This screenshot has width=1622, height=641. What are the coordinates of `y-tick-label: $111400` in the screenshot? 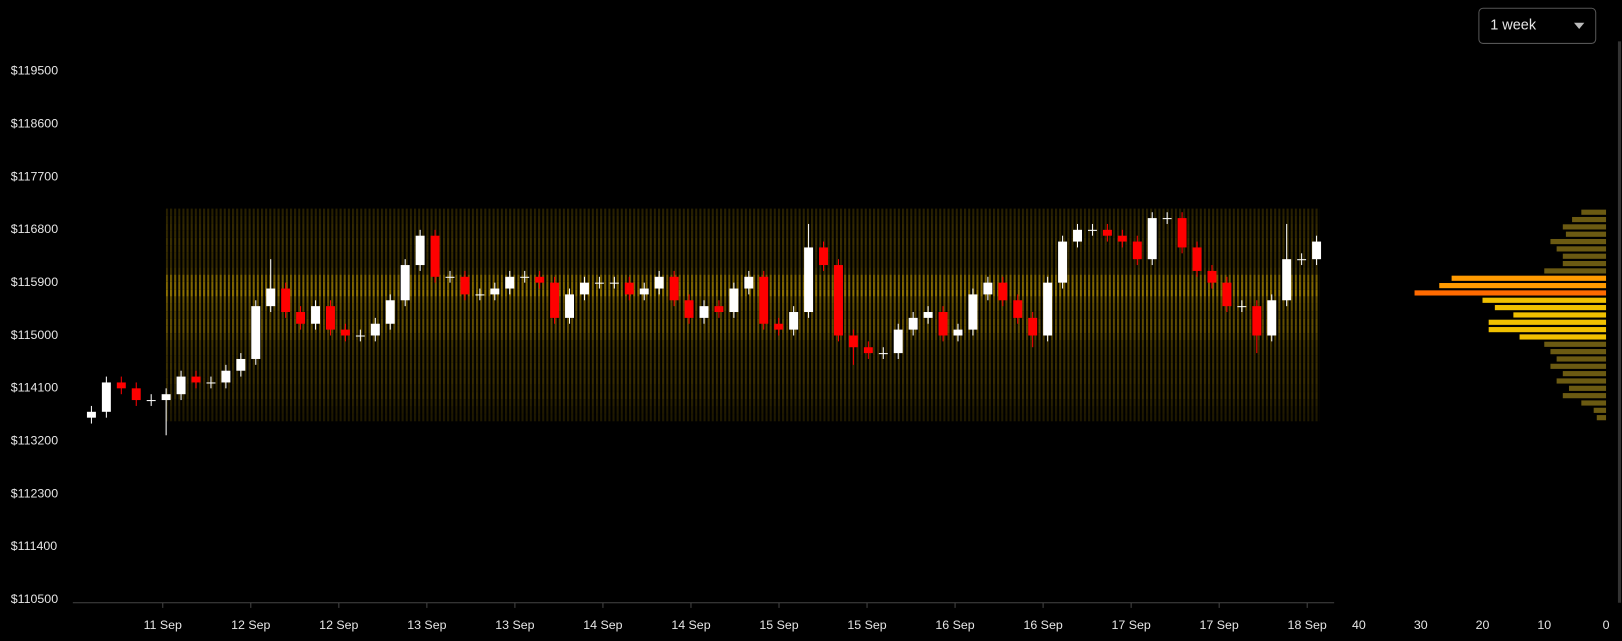 It's located at (34, 546).